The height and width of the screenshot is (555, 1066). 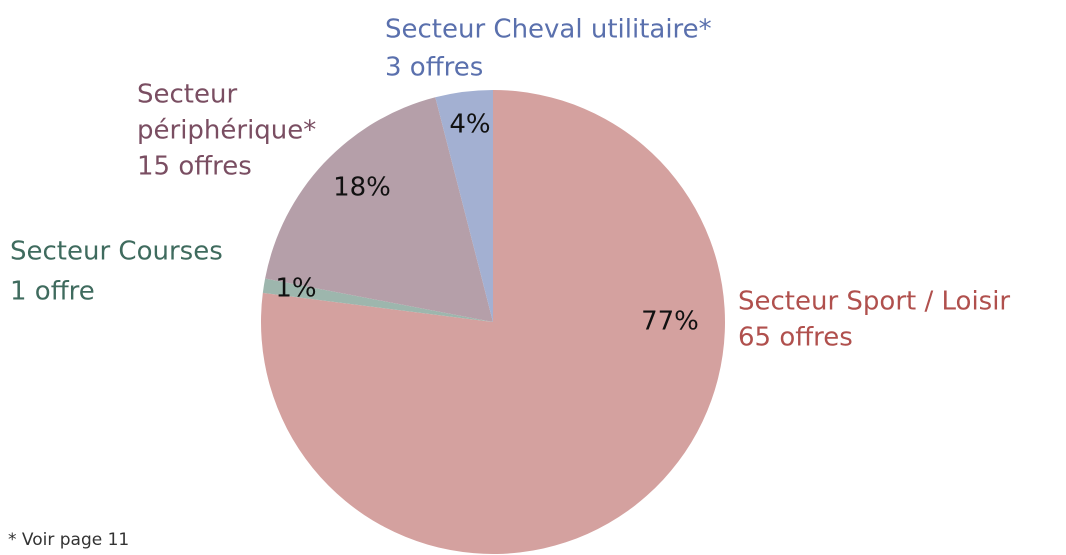 What do you see at coordinates (548, 30) in the screenshot?
I see `category-label: Secteur Cheval utilitaire*` at bounding box center [548, 30].